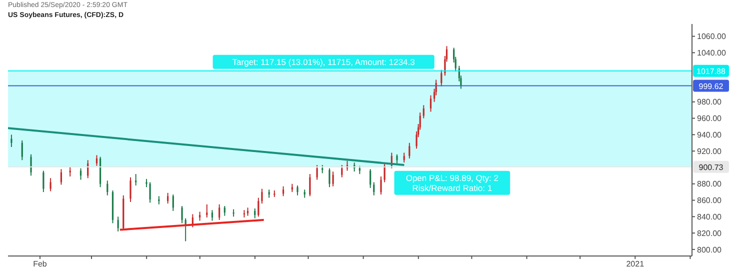 Image resolution: width=740 pixels, height=280 pixels. Describe the element at coordinates (711, 167) in the screenshot. I see `ref-line-label: 900.73` at that location.